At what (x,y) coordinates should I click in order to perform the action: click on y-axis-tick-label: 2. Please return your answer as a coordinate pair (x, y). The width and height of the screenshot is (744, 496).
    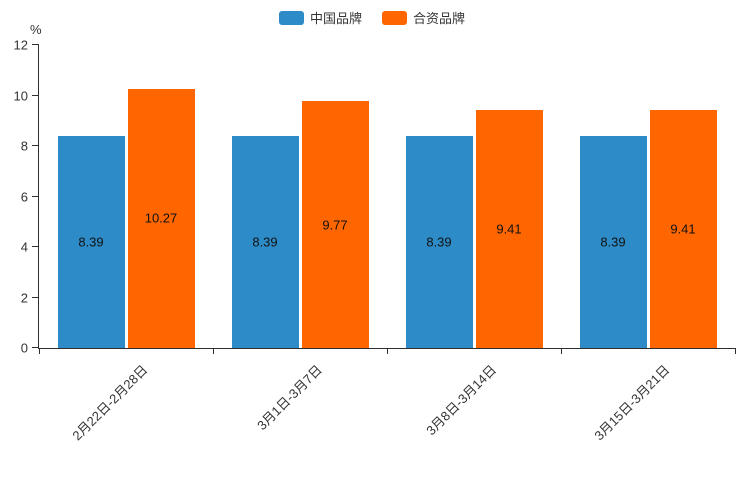
    Looking at the image, I should click on (24, 297).